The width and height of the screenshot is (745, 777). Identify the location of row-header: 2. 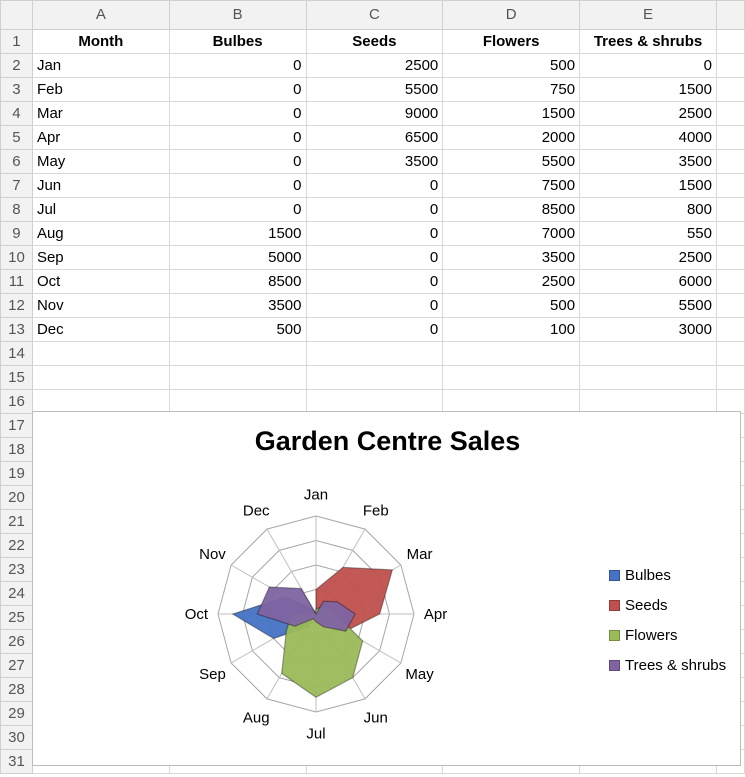
(16, 65).